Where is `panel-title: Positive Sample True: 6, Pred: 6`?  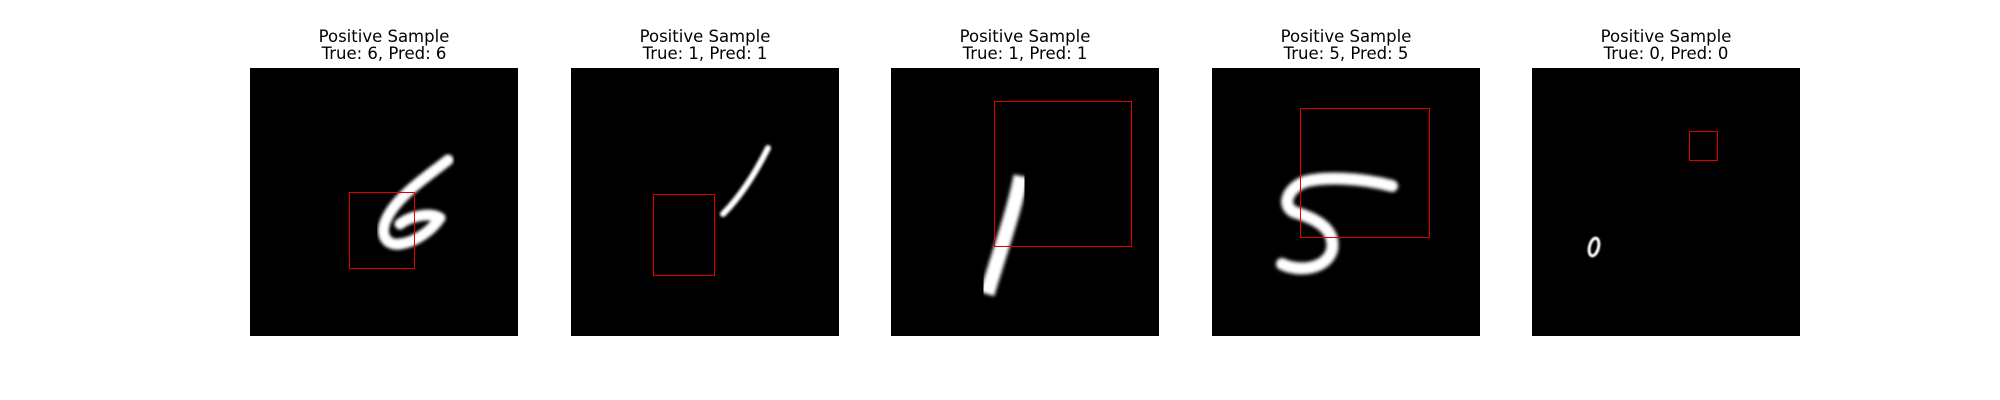
panel-title: Positive Sample True: 6, Pred: 6 is located at coordinates (384, 45).